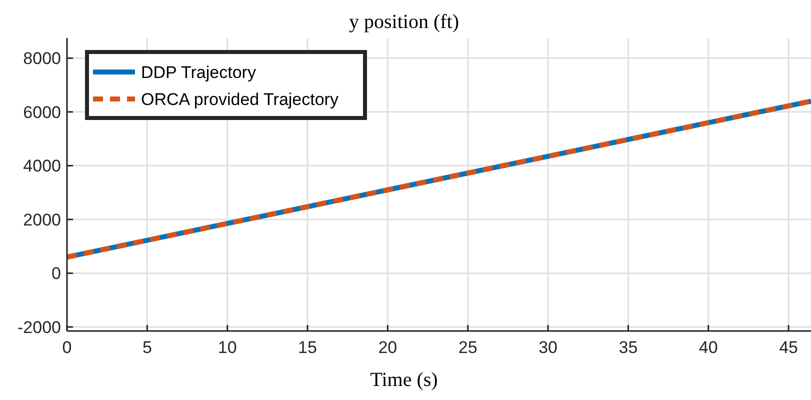 This screenshot has height=400, width=811. I want to click on y-tick-label: 0, so click(56, 274).